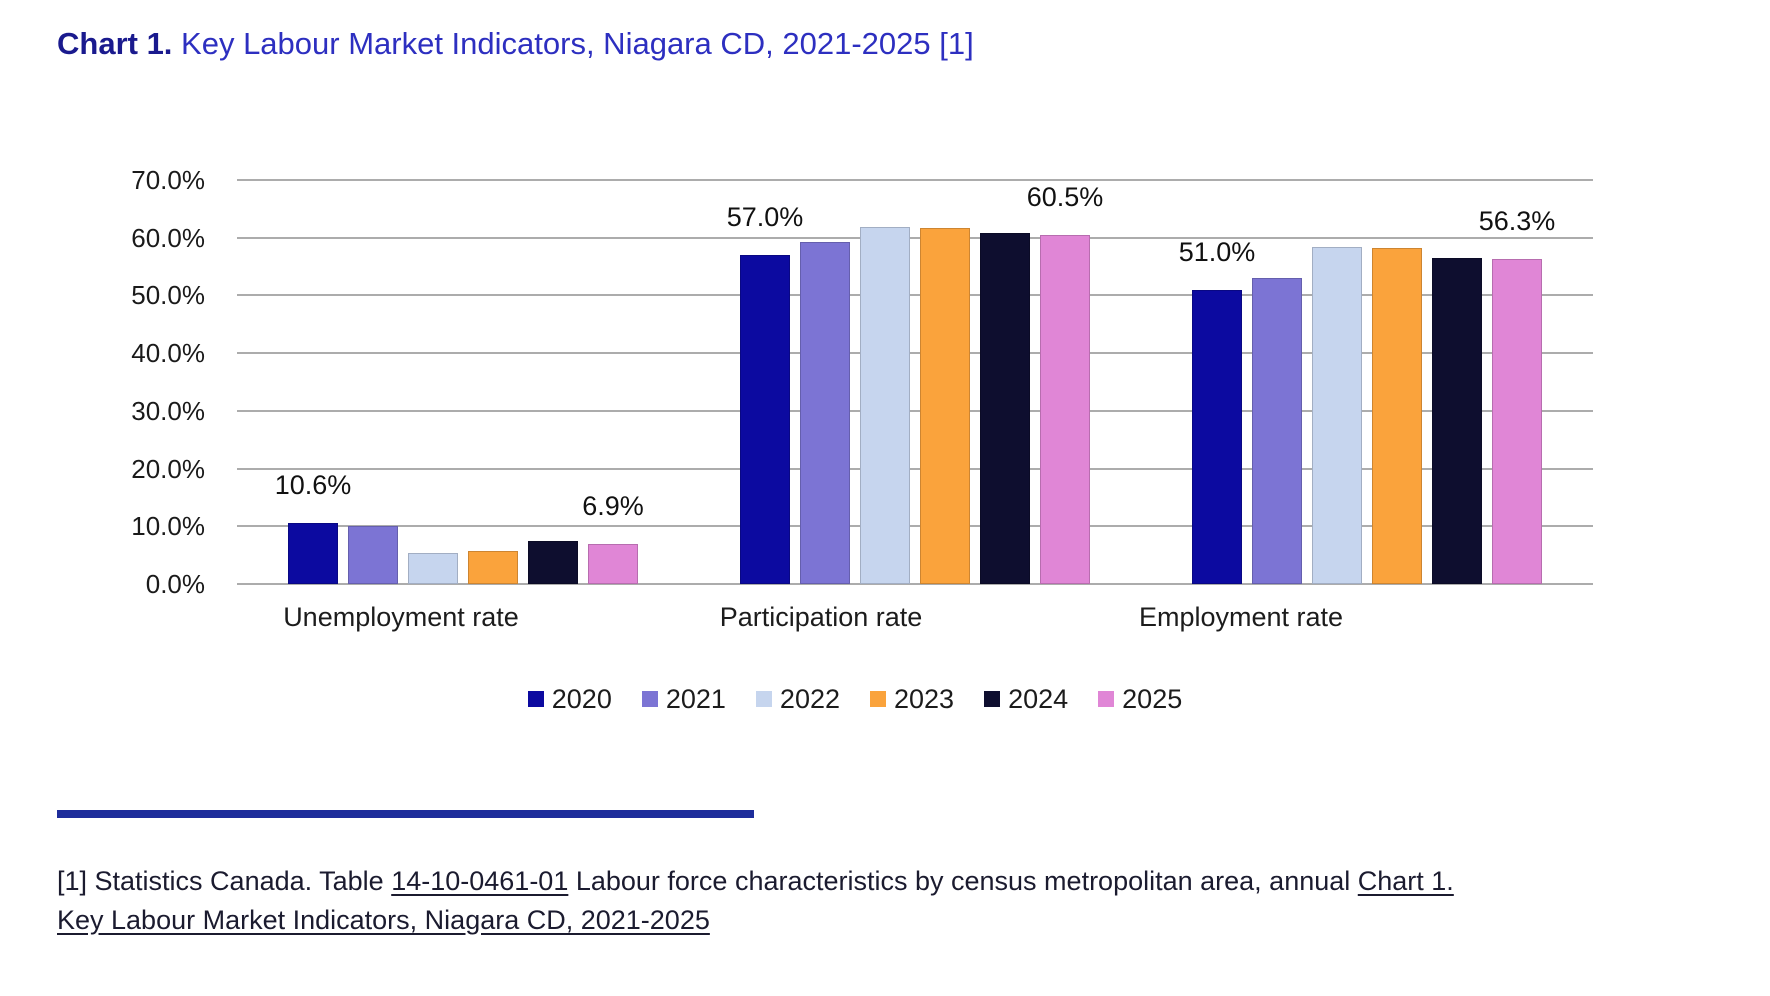  I want to click on legend: 2020 2021 2022 2023 2024 2025, so click(855, 699).